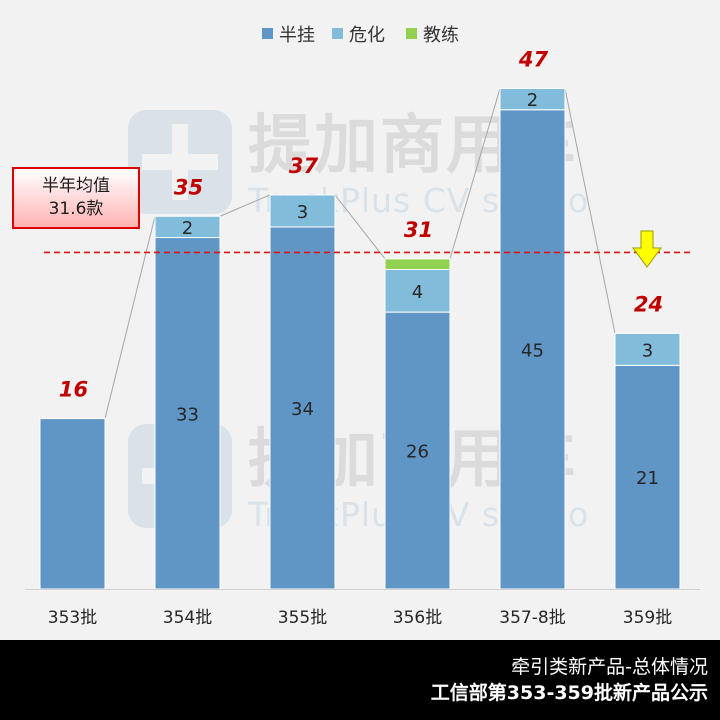  What do you see at coordinates (441, 35) in the screenshot?
I see `legend-label-2: 教练` at bounding box center [441, 35].